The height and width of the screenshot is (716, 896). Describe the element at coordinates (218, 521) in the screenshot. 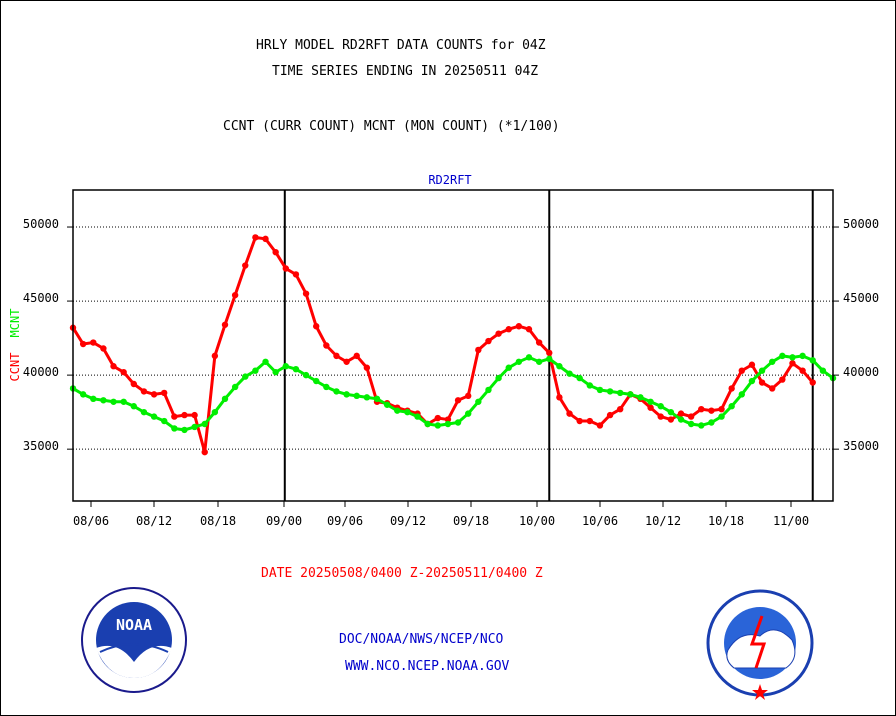

I see `xtick-label: 08/18` at that location.